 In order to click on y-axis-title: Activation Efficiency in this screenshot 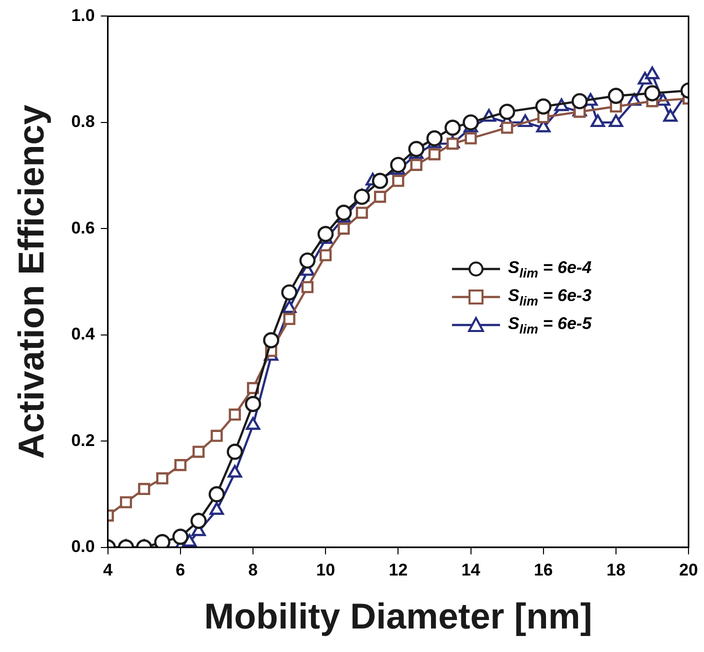, I will do `click(31, 281)`.